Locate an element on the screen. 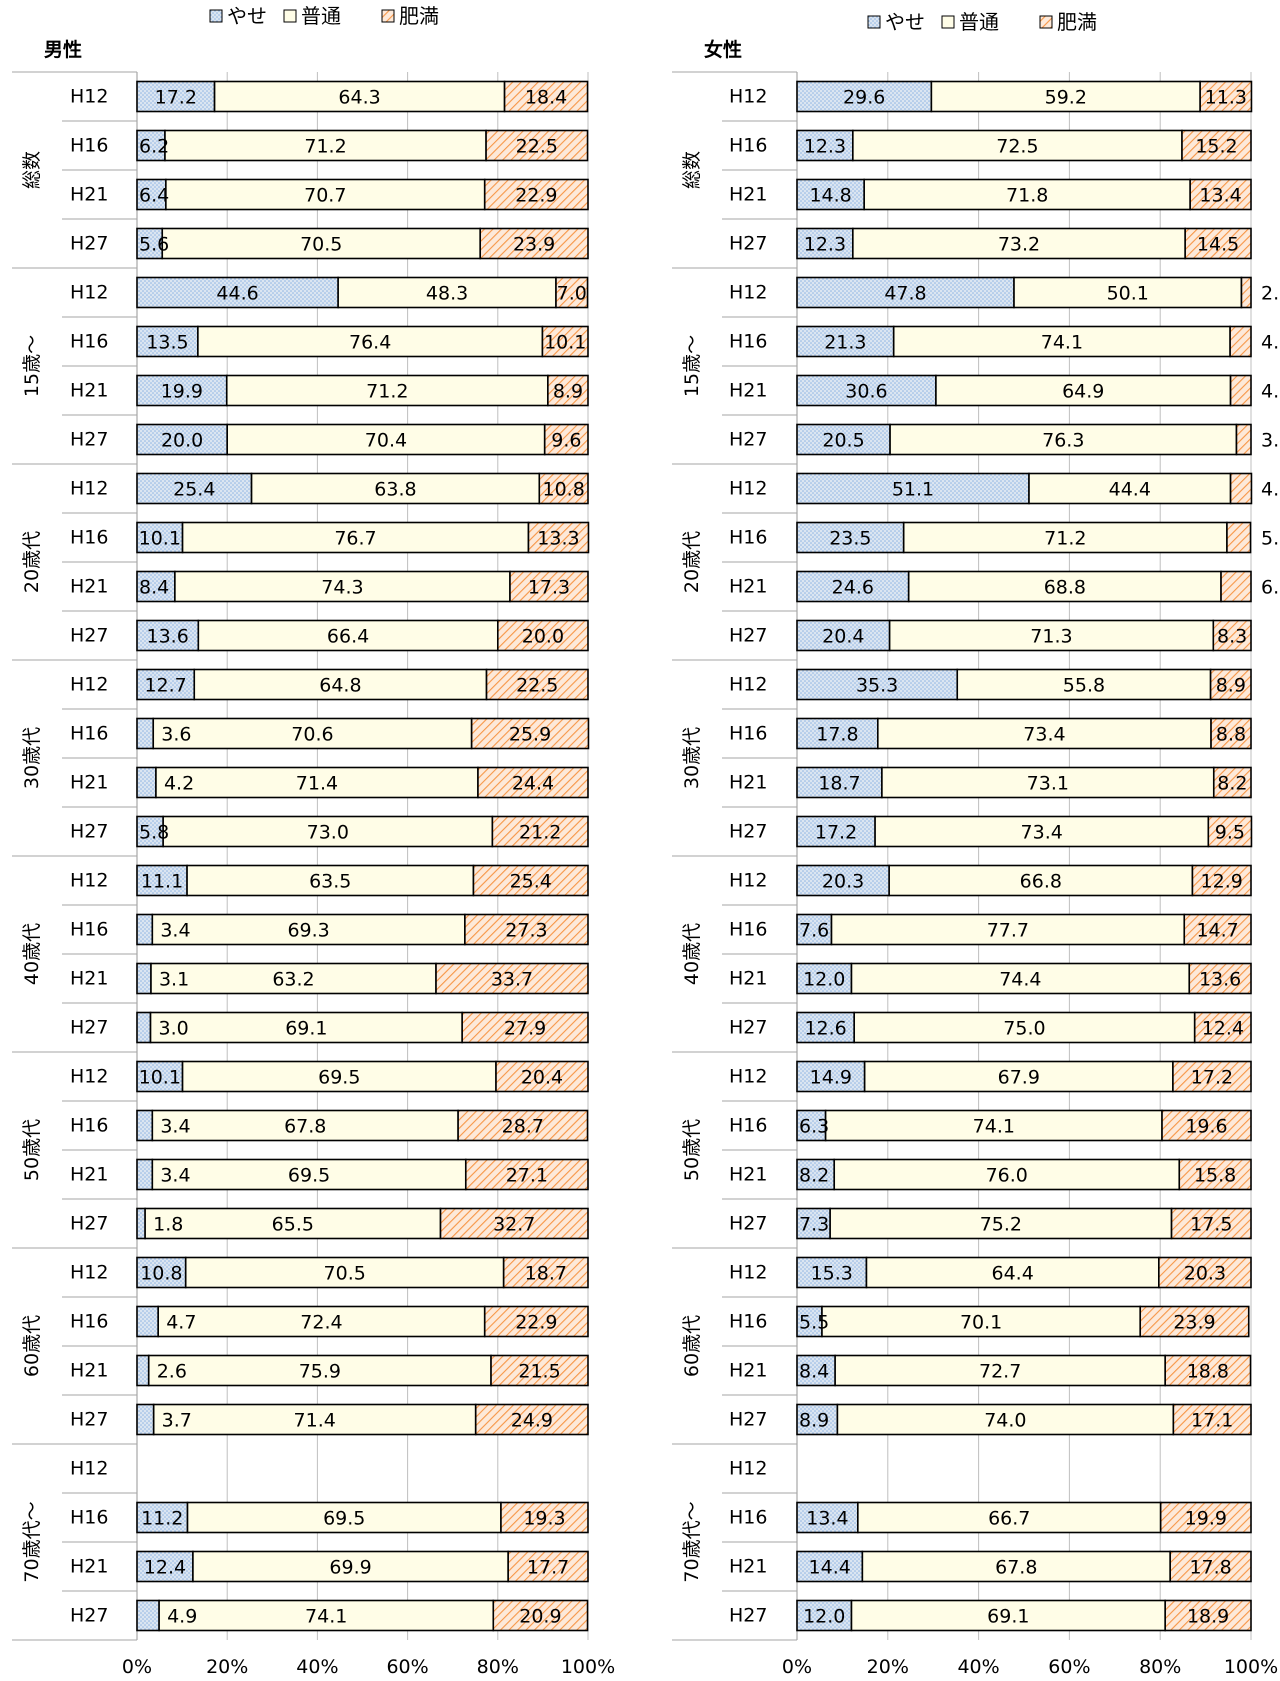  male-value-label-yase: 20.0 is located at coordinates (182, 441).